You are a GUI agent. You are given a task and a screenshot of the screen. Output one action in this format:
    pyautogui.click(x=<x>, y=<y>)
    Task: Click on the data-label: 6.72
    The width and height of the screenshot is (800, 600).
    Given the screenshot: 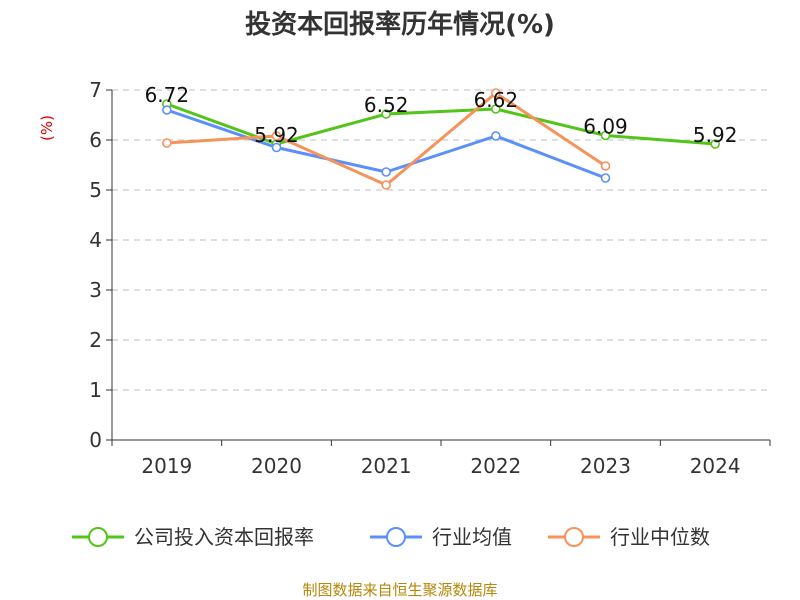 What is the action you would take?
    pyautogui.click(x=167, y=95)
    